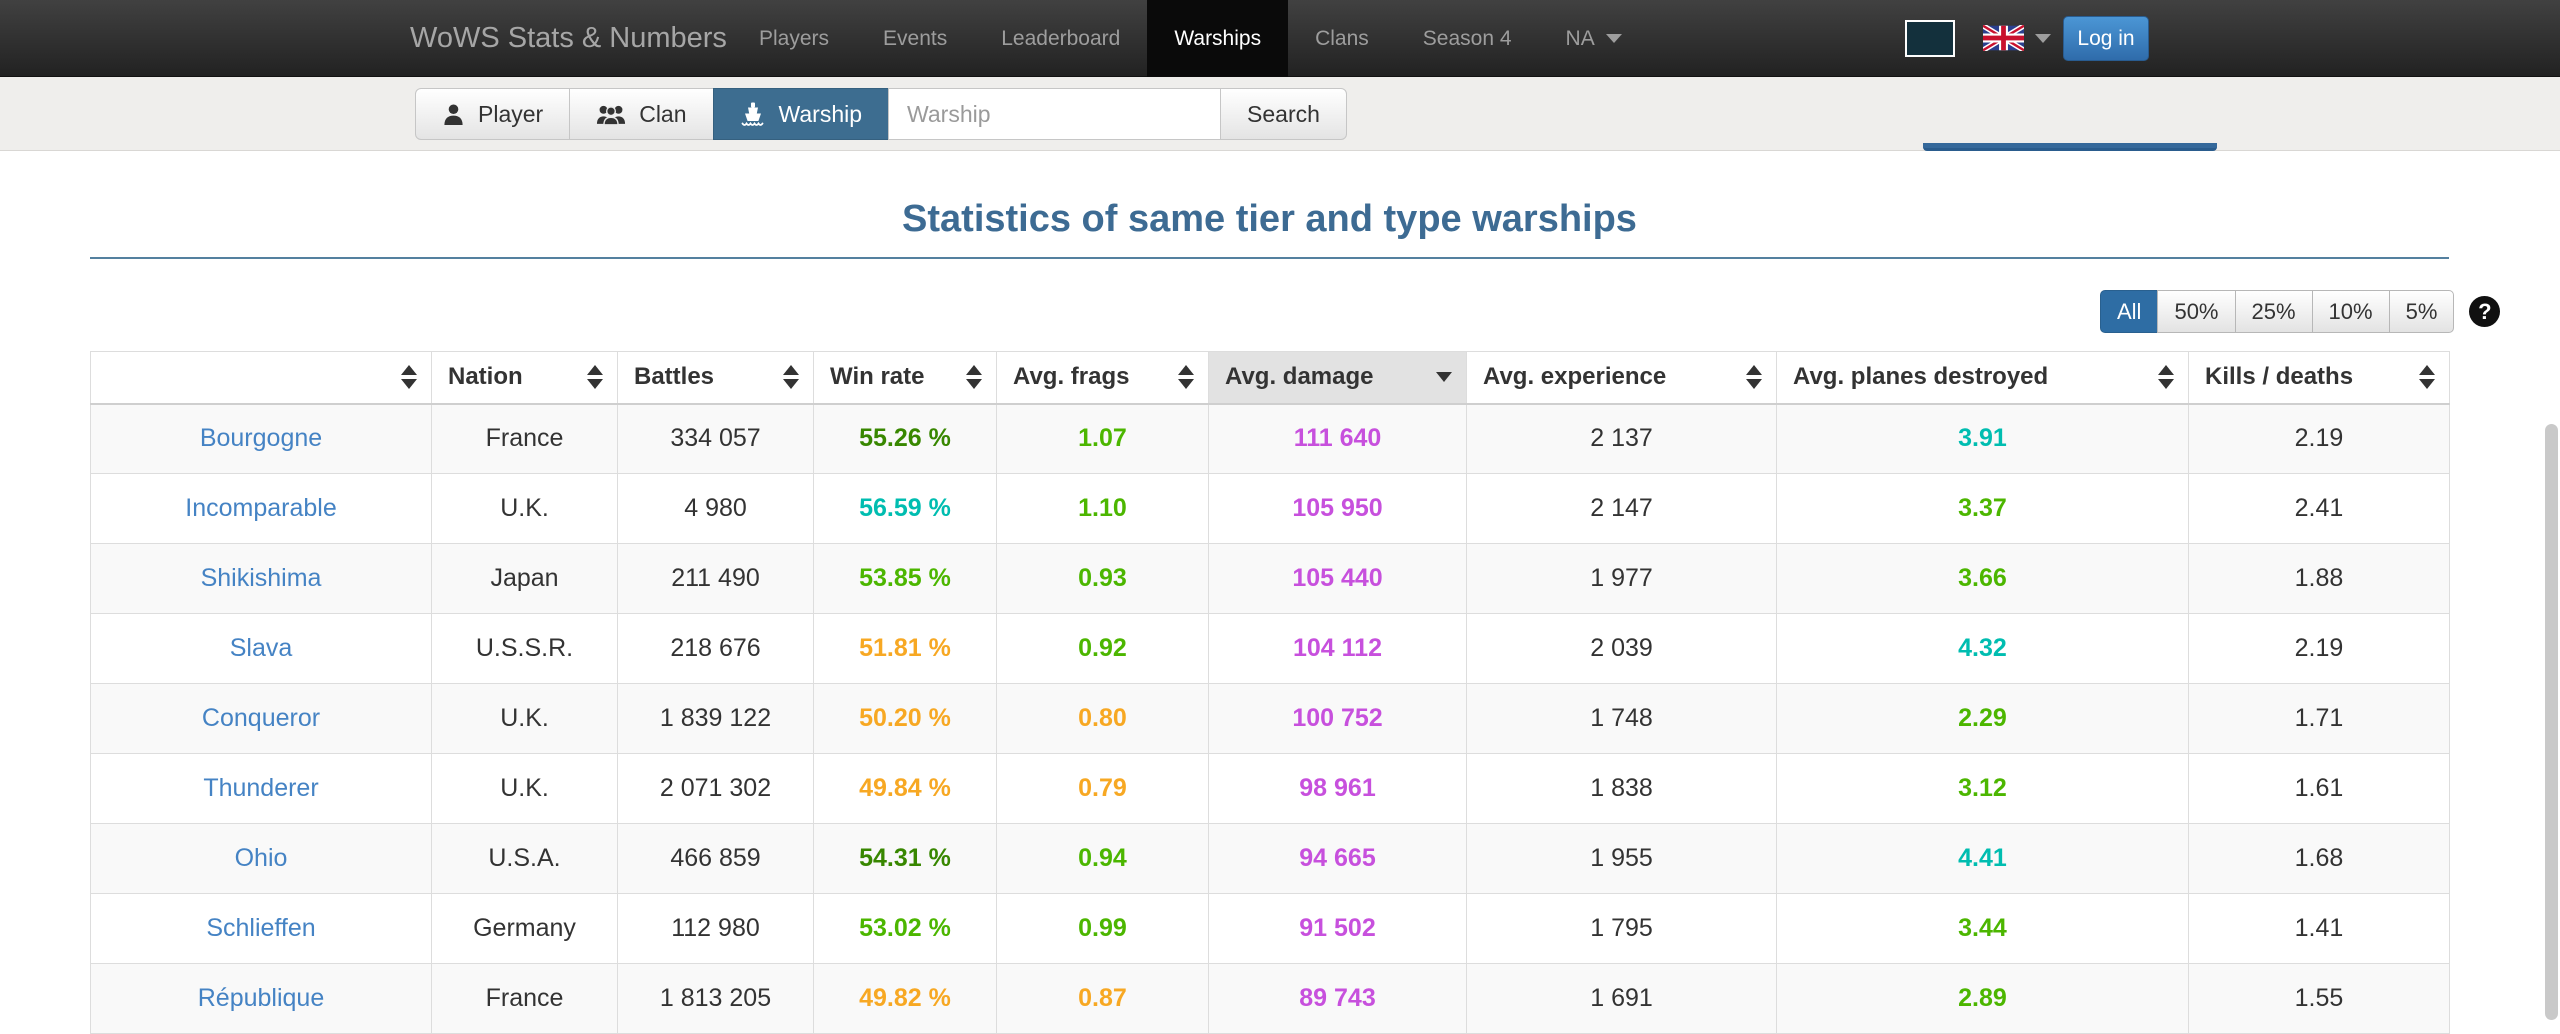 This screenshot has height=1034, width=2560. I want to click on win-rate-cell: 53.02 %, so click(905, 928).